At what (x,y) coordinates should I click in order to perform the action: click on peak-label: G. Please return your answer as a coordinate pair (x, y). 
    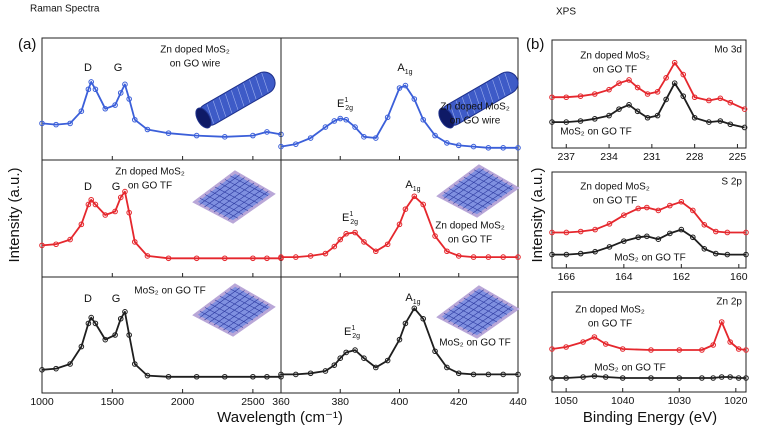
    Looking at the image, I should click on (118, 68).